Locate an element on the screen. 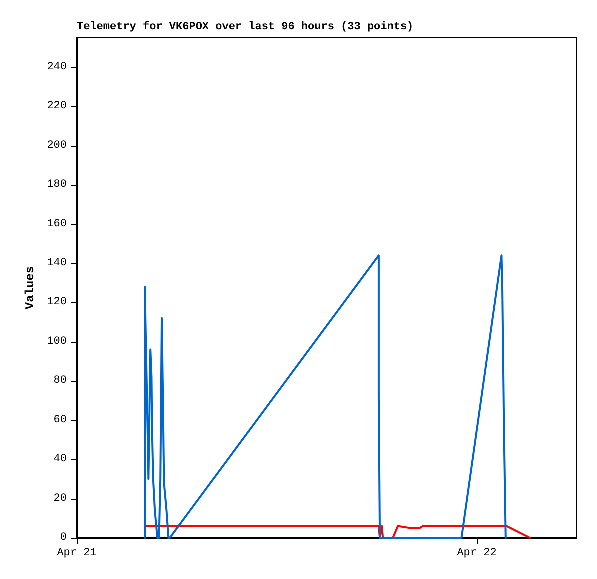 This screenshot has height=579, width=597. y-tick-label: 40 is located at coordinates (60, 460).